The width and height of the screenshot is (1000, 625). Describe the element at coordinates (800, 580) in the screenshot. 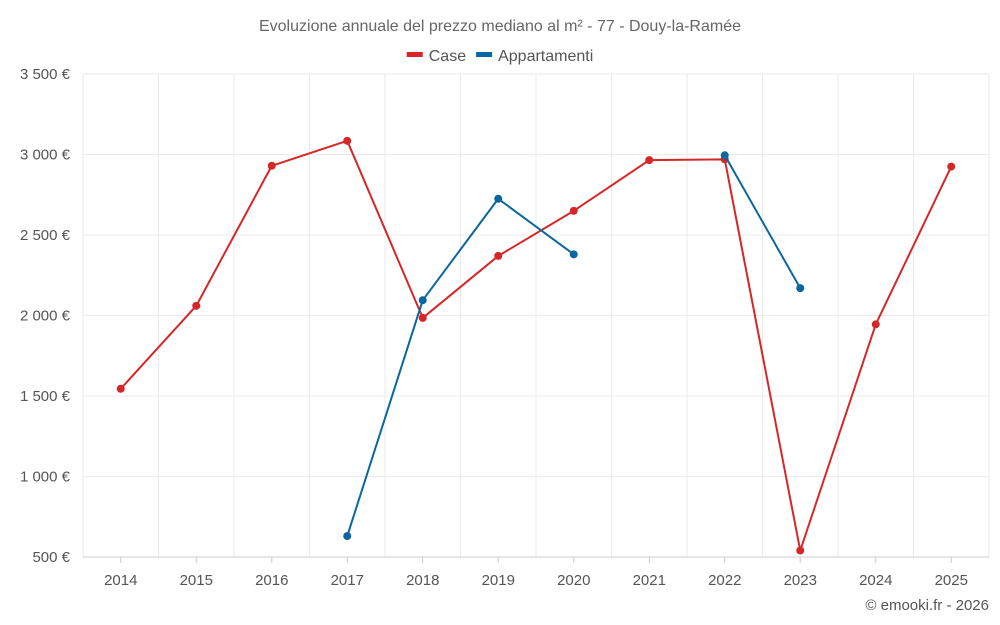

I see `x-tick-label: 2023` at that location.